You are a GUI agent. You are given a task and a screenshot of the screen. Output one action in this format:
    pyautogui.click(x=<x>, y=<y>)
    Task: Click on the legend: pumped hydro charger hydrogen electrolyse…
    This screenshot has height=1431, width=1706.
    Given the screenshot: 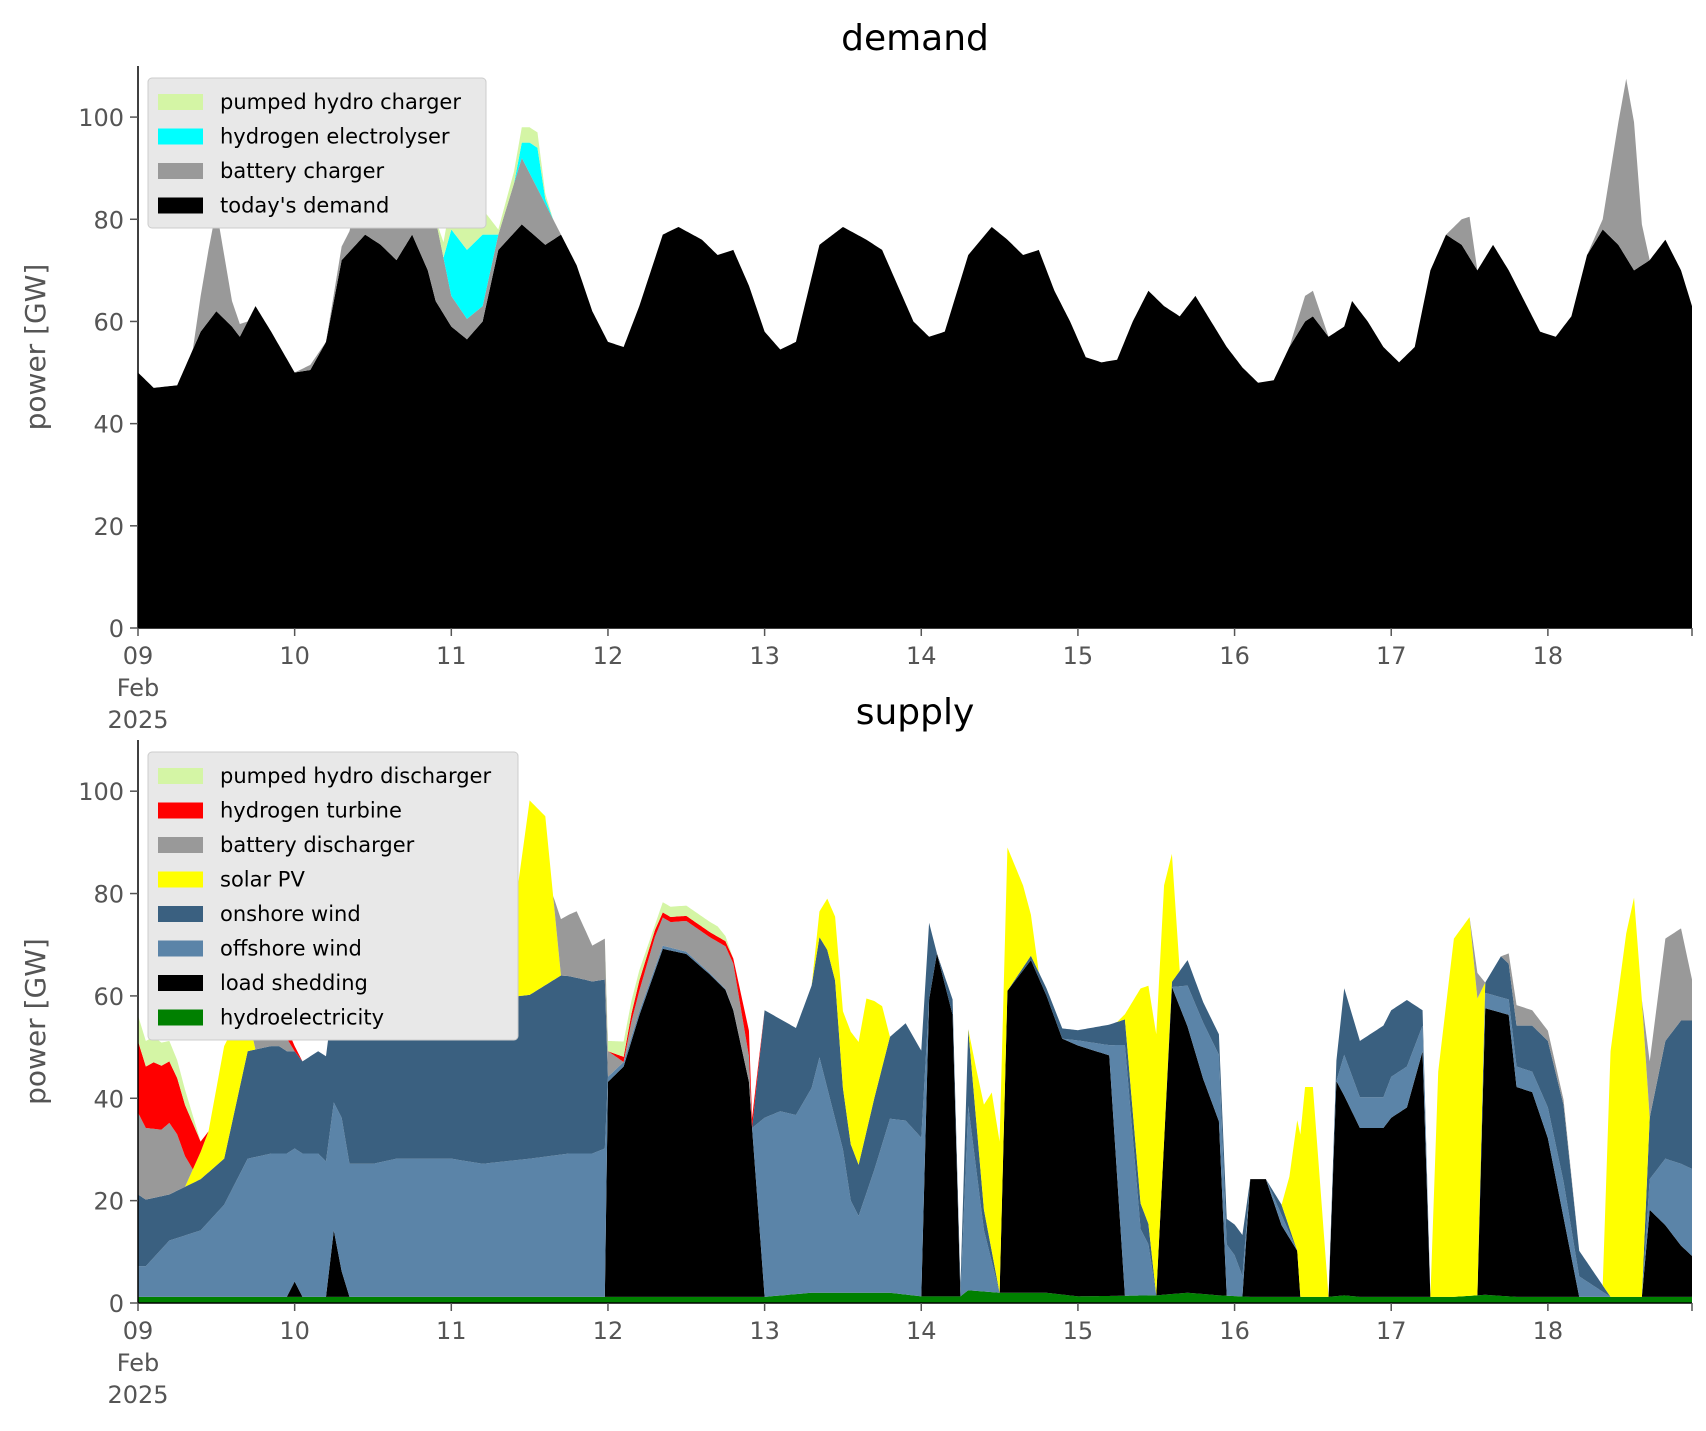 What is the action you would take?
    pyautogui.click(x=317, y=153)
    